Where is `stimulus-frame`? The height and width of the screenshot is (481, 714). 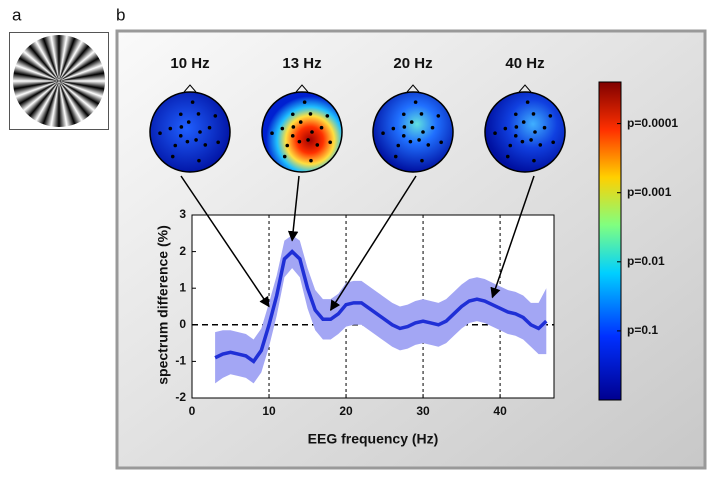 stimulus-frame is located at coordinates (59, 81).